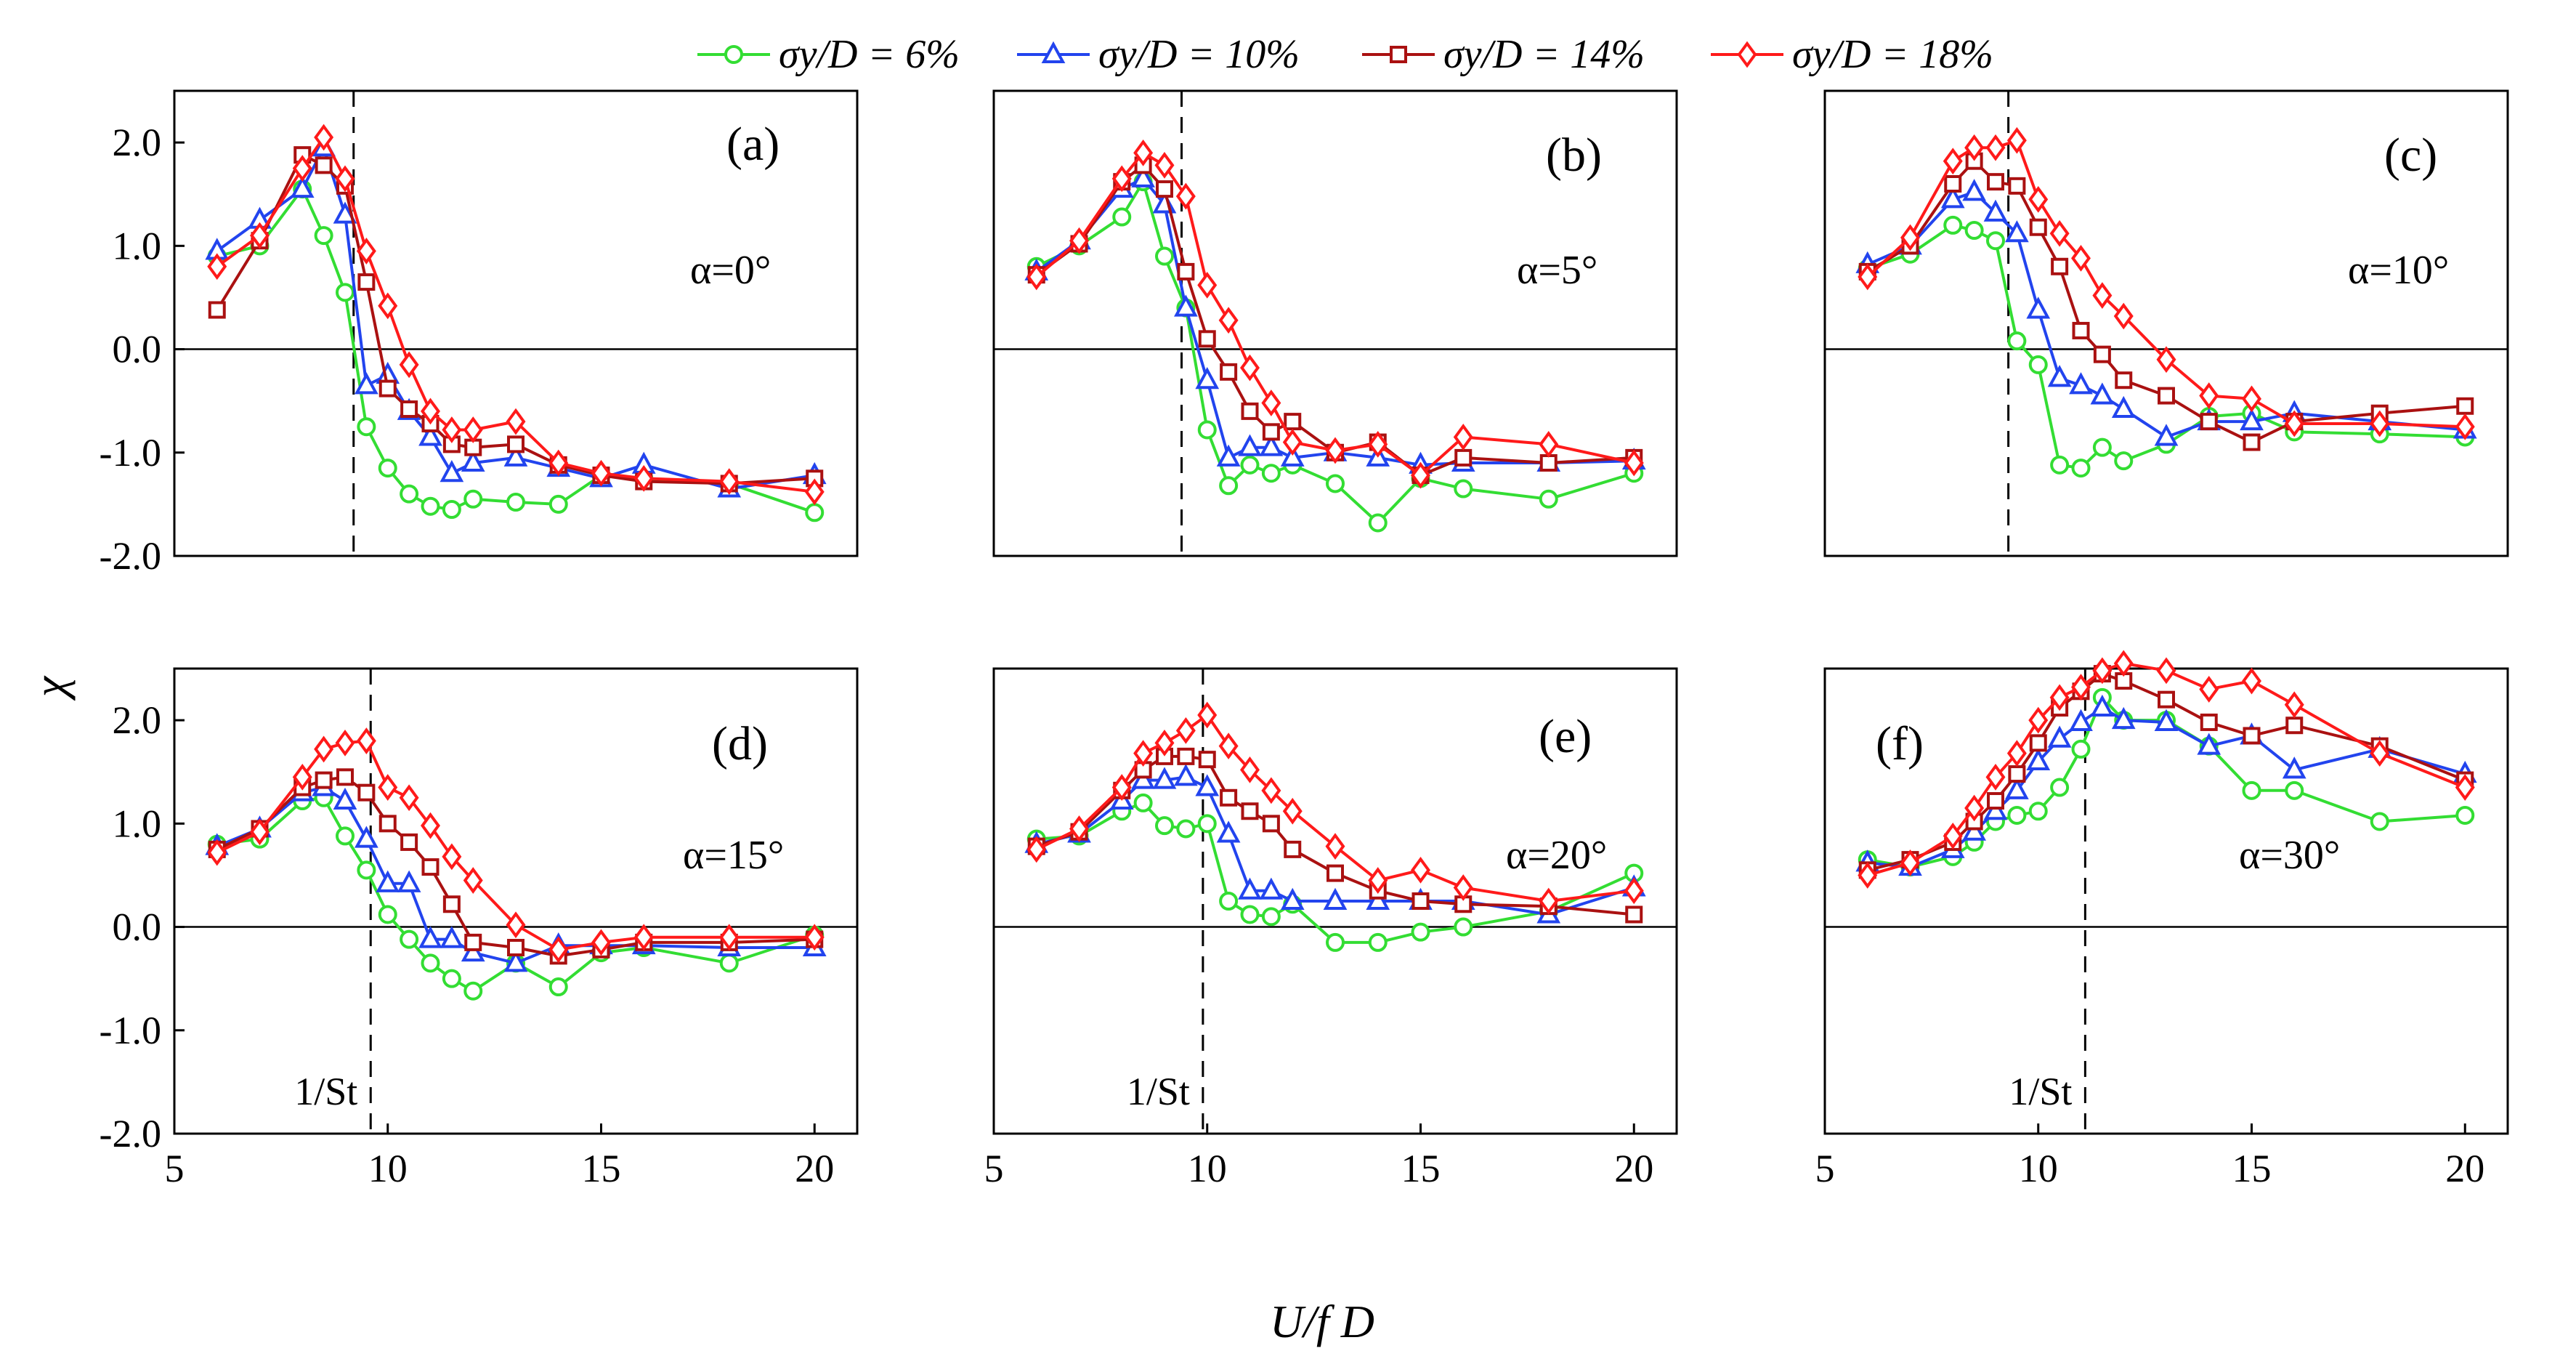 The image size is (2576, 1364). I want to click on x-axis-title: U/f D, so click(1322, 1321).